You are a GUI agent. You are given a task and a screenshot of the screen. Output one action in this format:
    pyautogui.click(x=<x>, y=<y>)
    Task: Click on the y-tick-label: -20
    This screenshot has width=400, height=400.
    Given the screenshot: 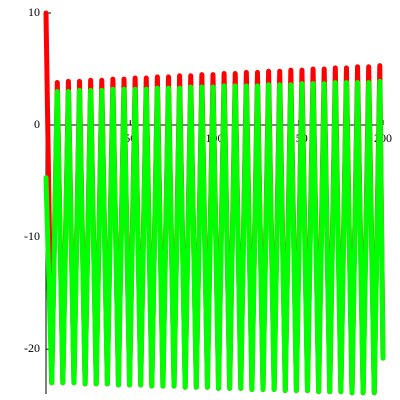 What is the action you would take?
    pyautogui.click(x=32, y=348)
    